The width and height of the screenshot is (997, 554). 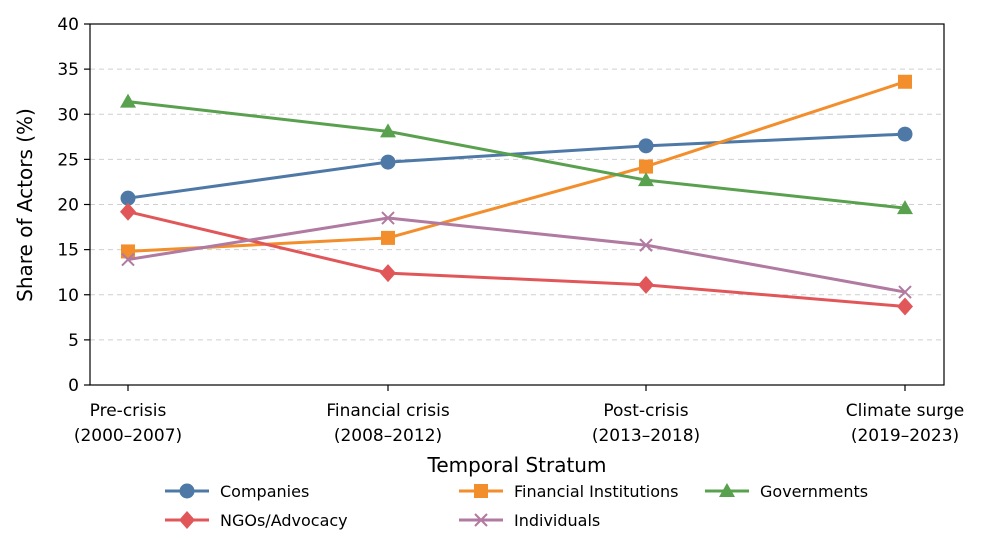 What do you see at coordinates (596, 491) in the screenshot?
I see `legend-label: Financial Institutions` at bounding box center [596, 491].